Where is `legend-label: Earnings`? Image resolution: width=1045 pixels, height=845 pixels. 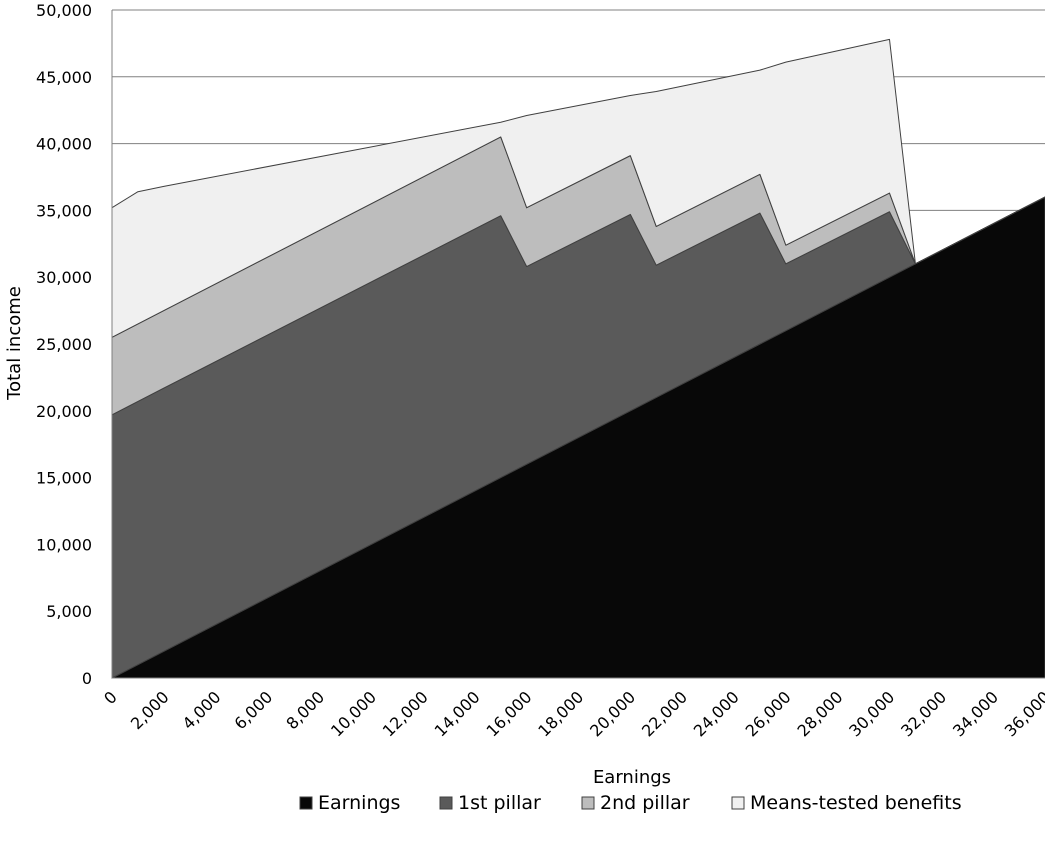
legend-label: Earnings is located at coordinates (359, 803).